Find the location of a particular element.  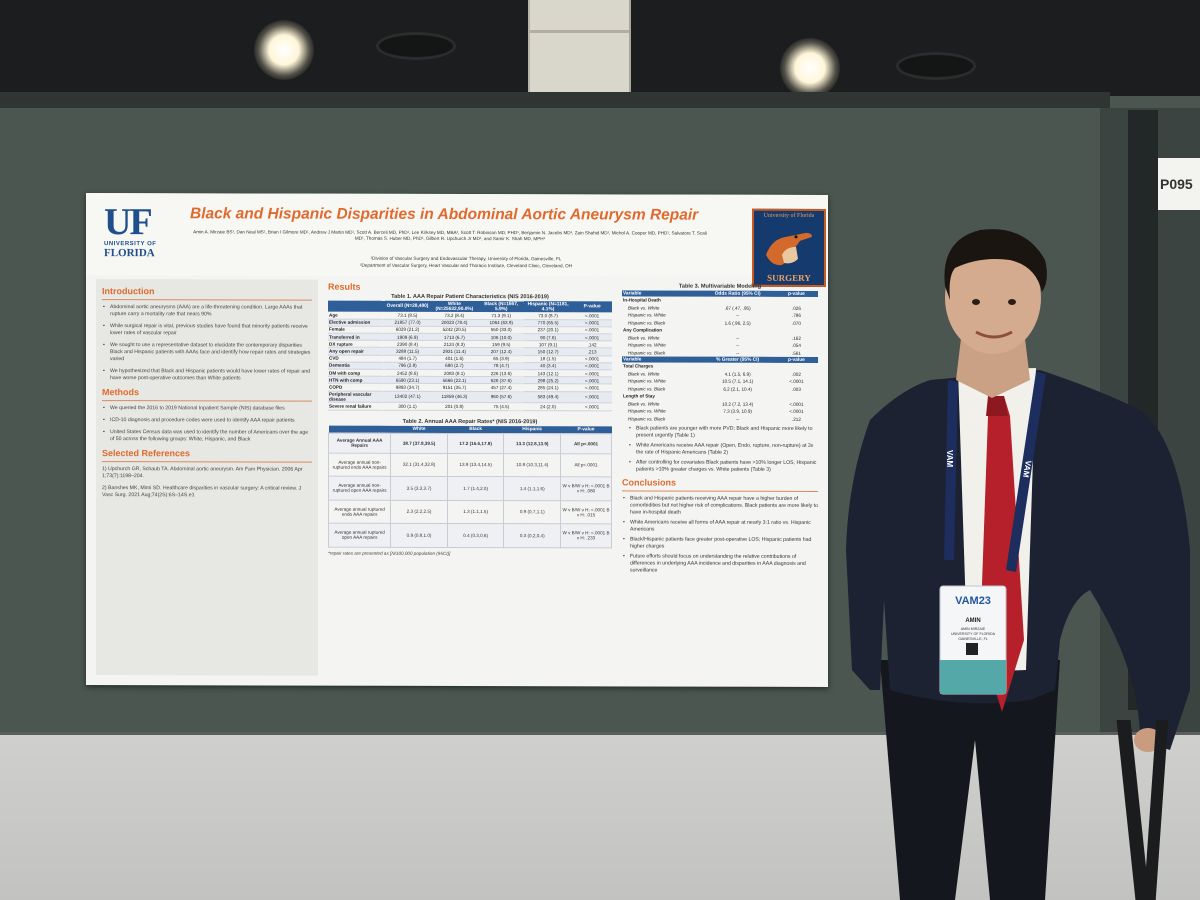

table-cell: 1.4 (1.1,1.6) is located at coordinates (532, 488).